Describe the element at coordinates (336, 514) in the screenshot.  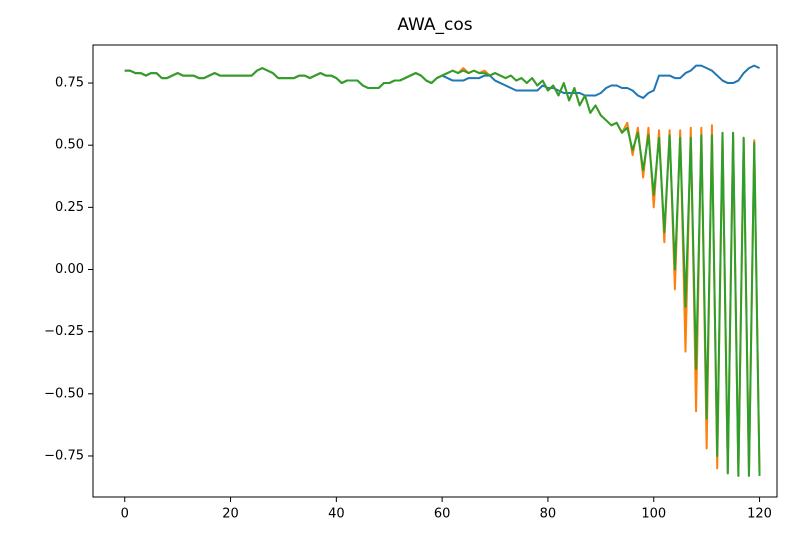
I see `x-tick-label: 40` at that location.